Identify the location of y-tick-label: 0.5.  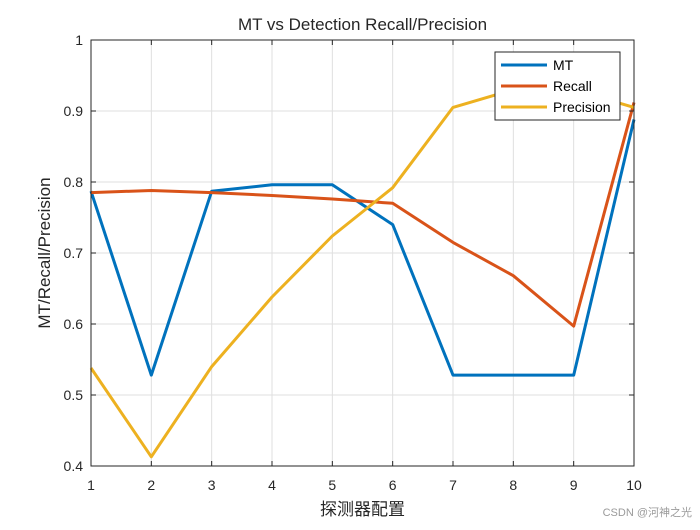
(74, 395).